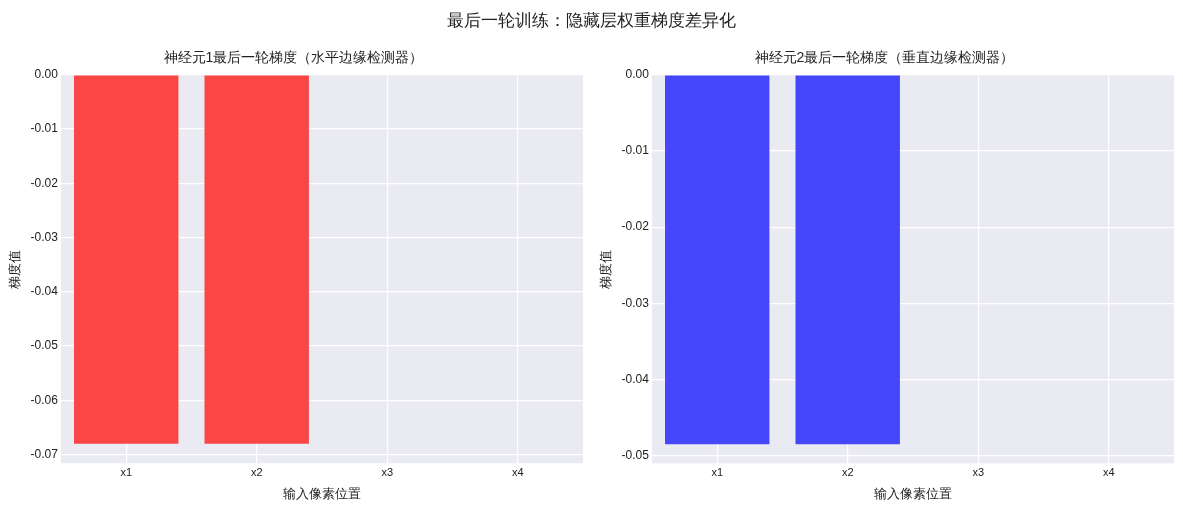 The width and height of the screenshot is (1183, 512). I want to click on chart-title: 神经元2最后一轮梯度（垂直边缘检测器）, so click(884, 57).